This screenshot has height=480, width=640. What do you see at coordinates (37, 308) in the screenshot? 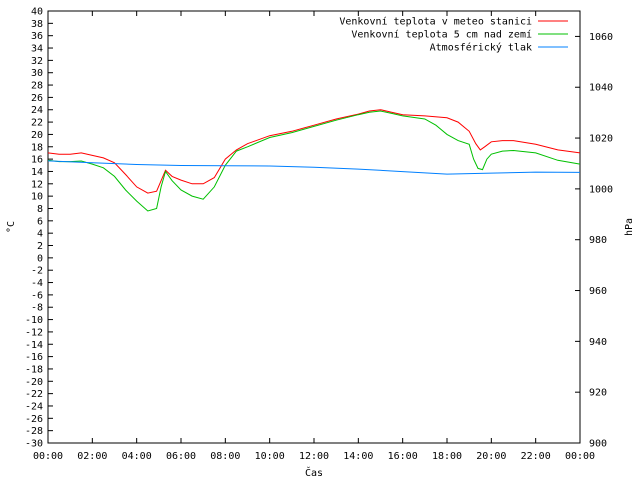
I see `y-tick-label: -8` at bounding box center [37, 308].